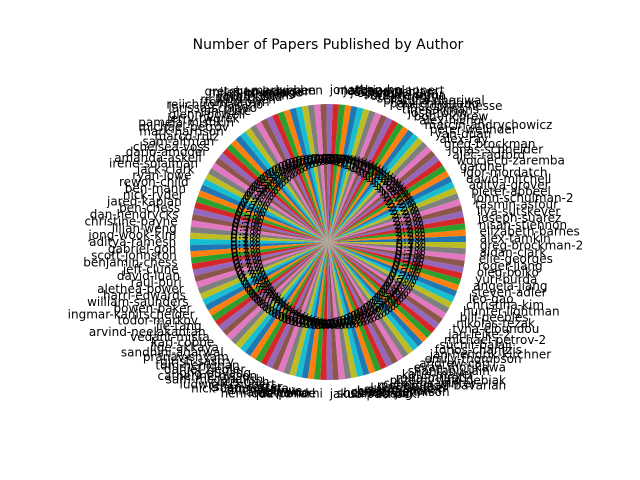 Image resolution: width=640 pixels, height=480 pixels. Describe the element at coordinates (289, 315) in the screenshot. I see `pie-pct-label-catherine-olsson: 0.7%` at that location.